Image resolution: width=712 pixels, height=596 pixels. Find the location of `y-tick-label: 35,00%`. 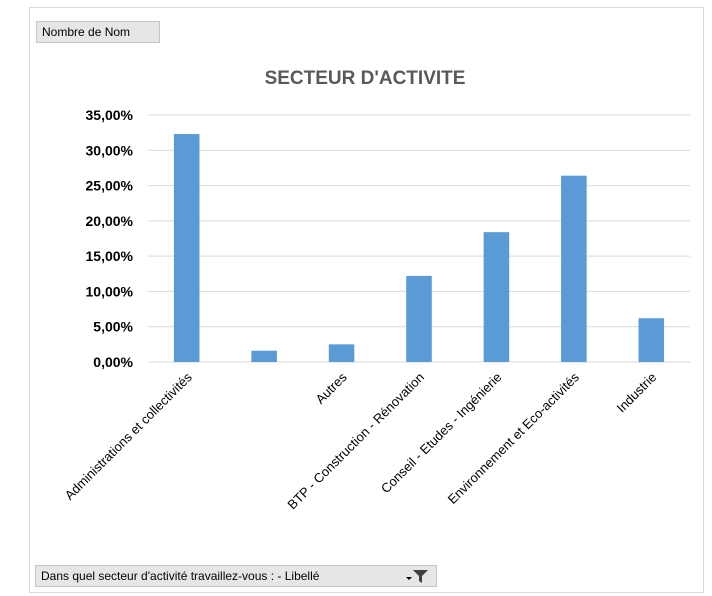

y-tick-label: 35,00% is located at coordinates (110, 115).